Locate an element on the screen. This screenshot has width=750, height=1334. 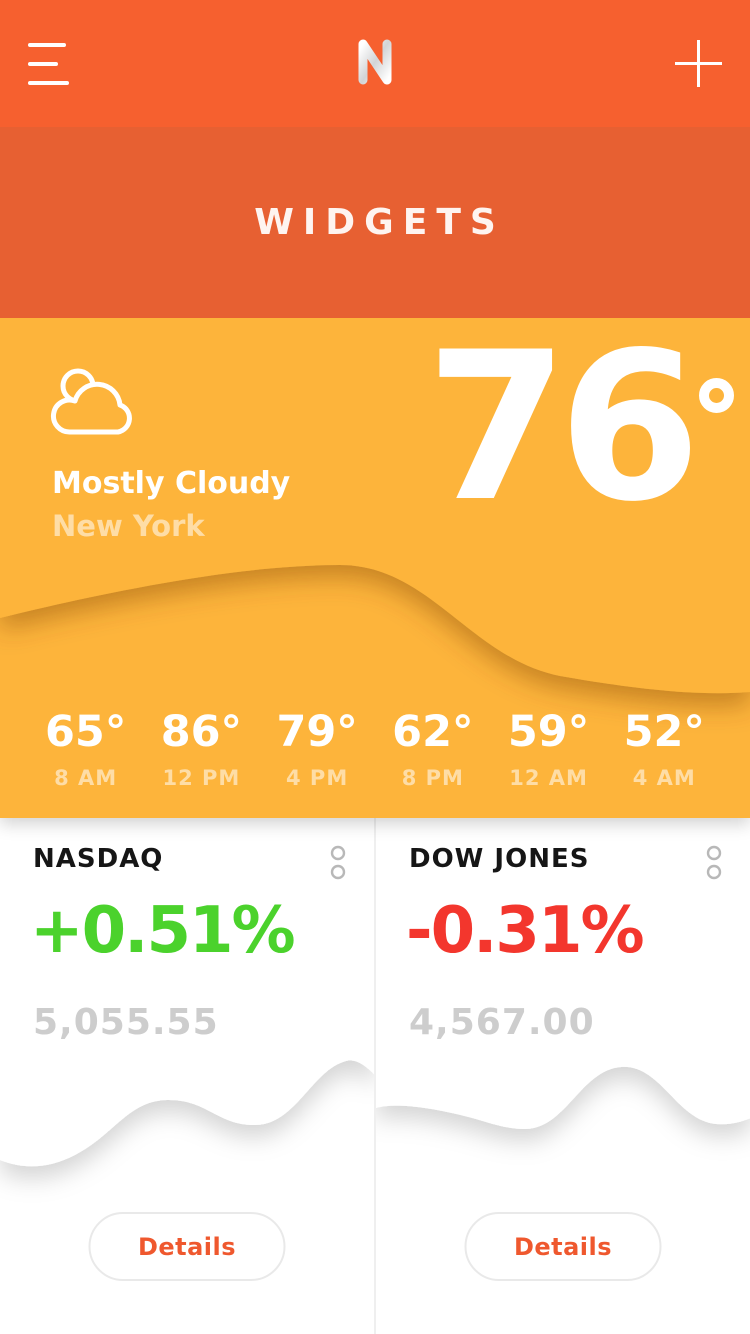
temperature-value: 76 is located at coordinates (563, 432).